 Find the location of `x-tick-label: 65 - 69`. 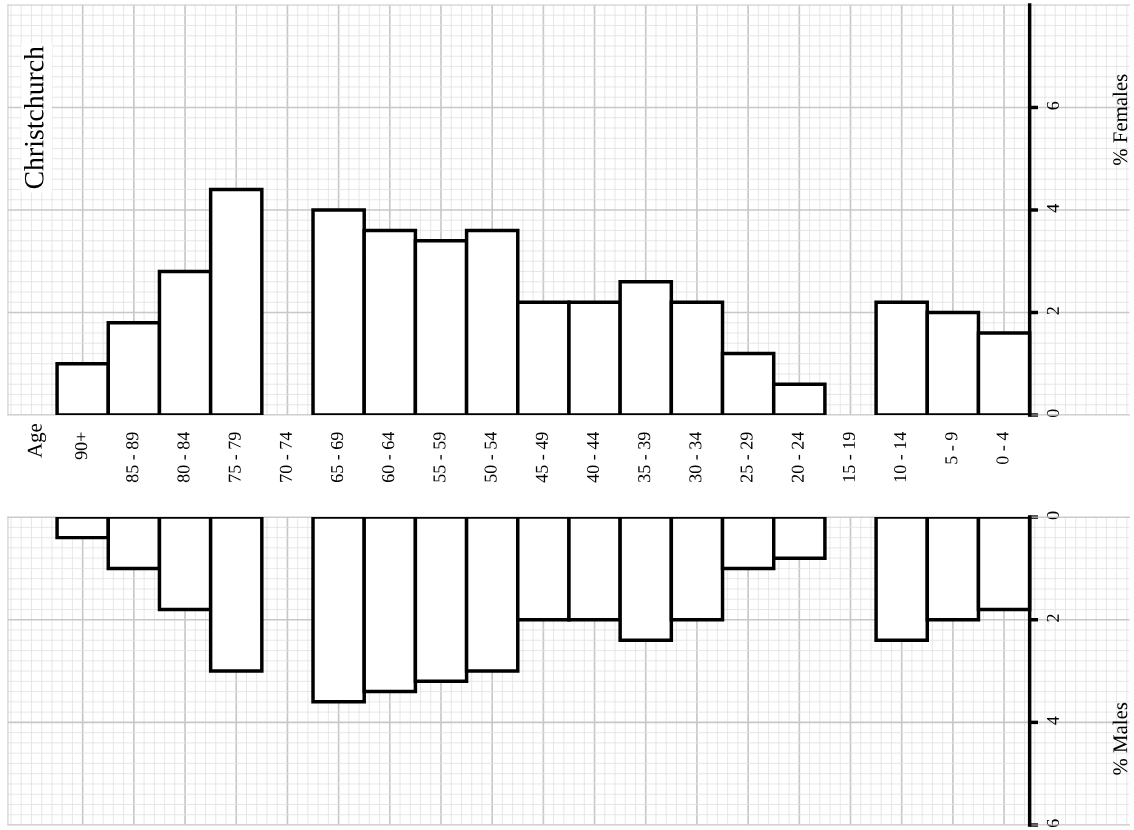

x-tick-label: 65 - 69 is located at coordinates (337, 457).